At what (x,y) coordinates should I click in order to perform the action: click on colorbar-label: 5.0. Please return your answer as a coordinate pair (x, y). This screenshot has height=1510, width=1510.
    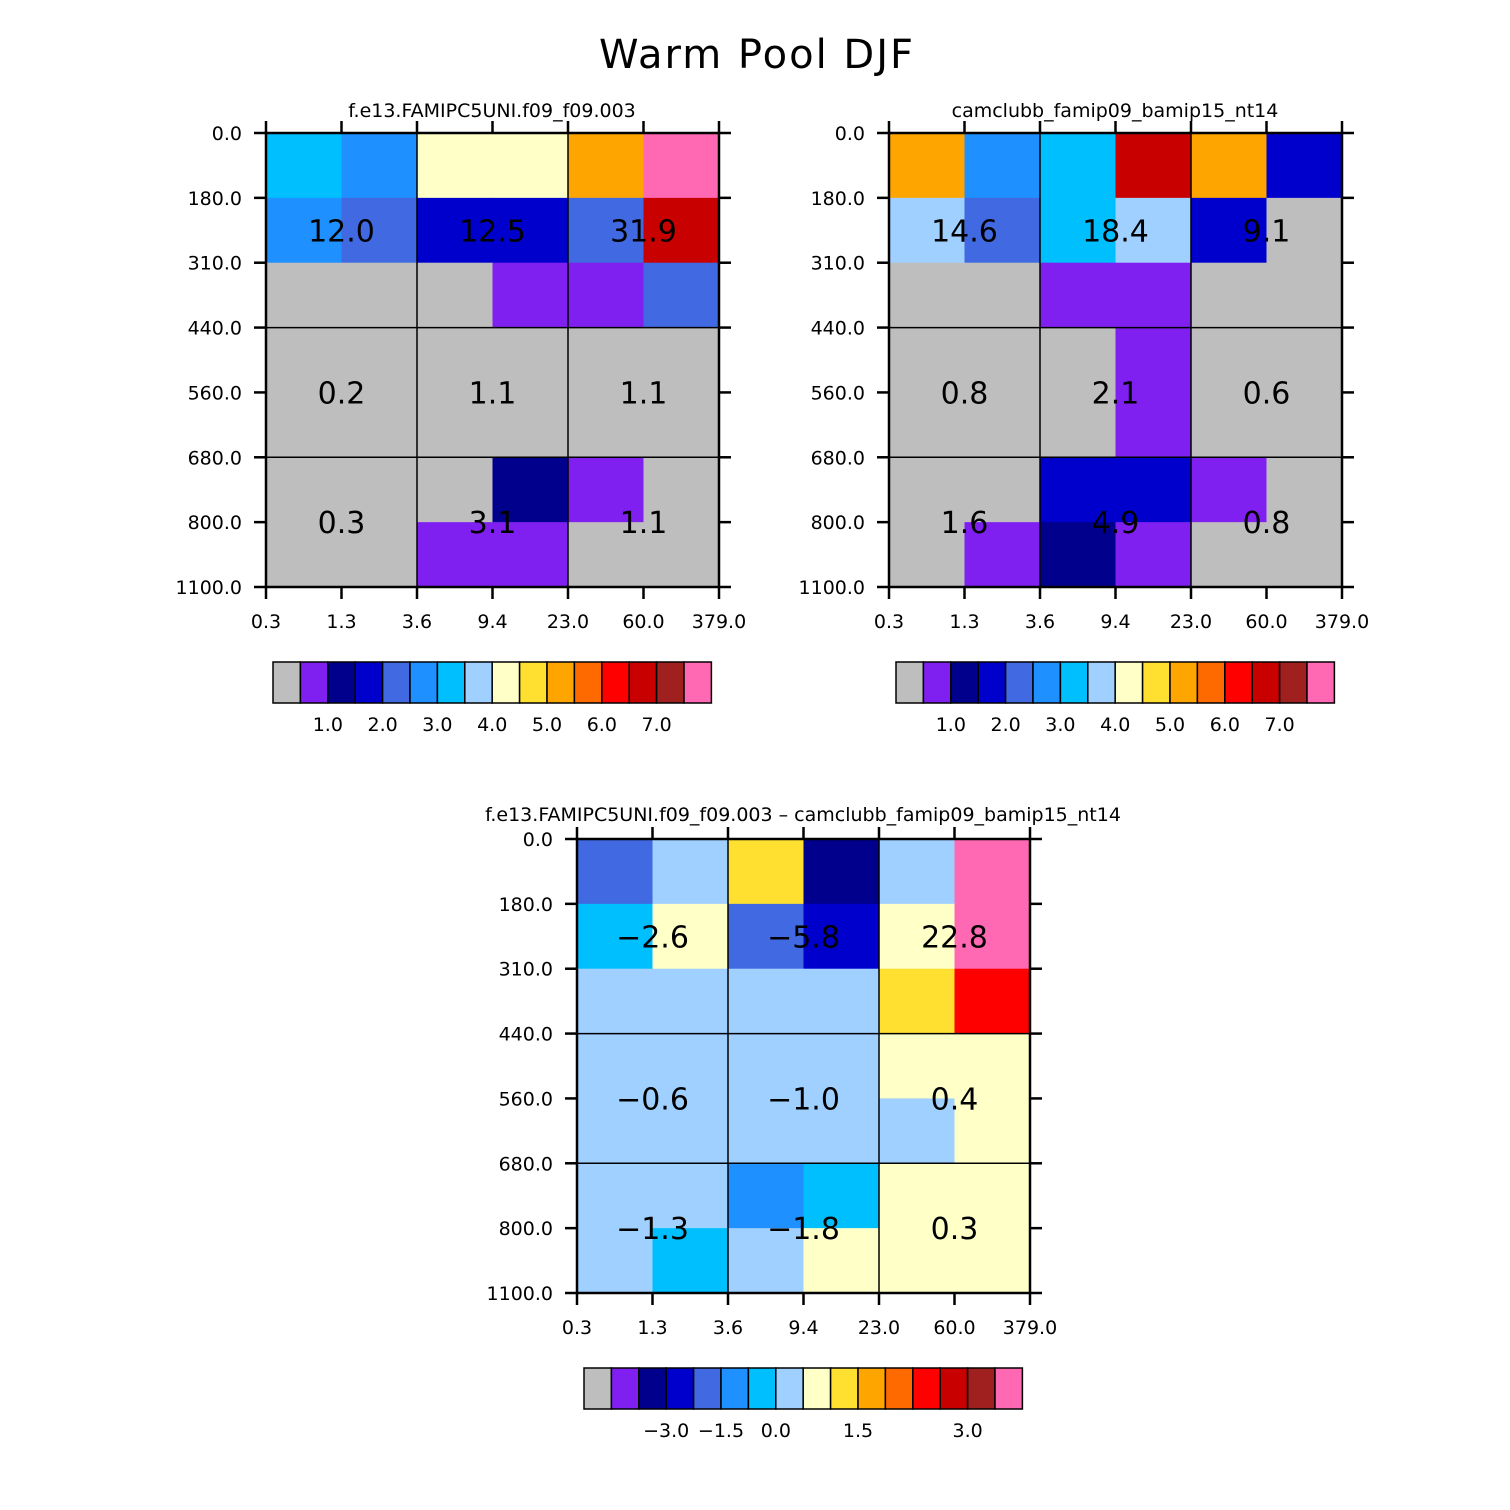
    Looking at the image, I should click on (547, 725).